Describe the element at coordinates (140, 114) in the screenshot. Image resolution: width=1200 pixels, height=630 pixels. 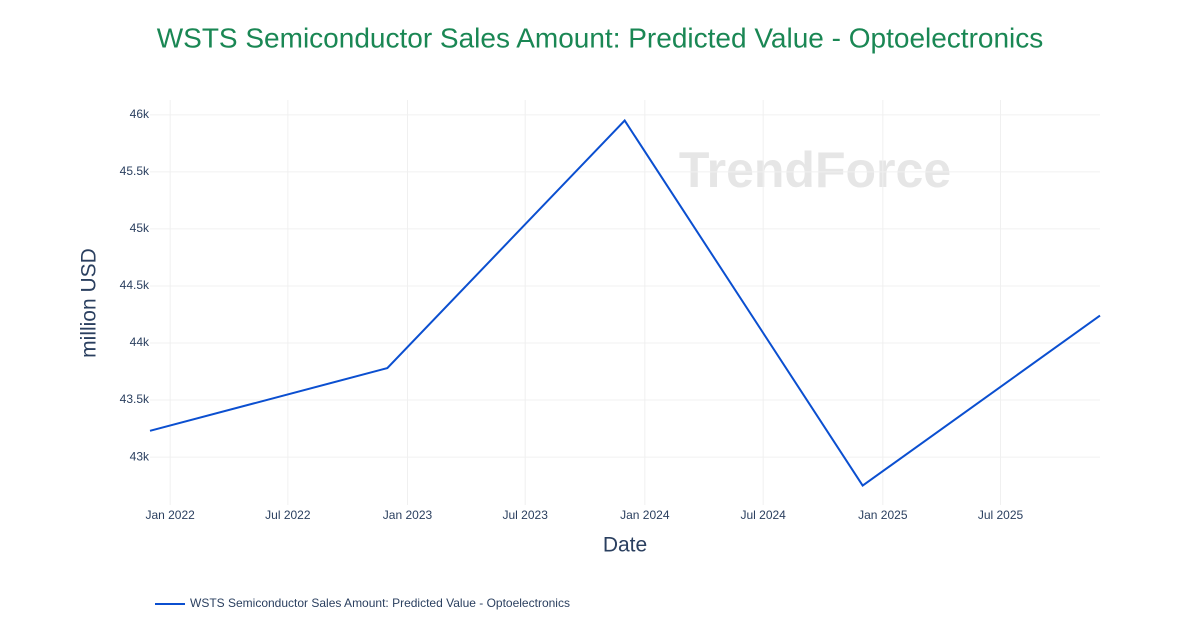
I see `y-tick-label: 46k` at that location.